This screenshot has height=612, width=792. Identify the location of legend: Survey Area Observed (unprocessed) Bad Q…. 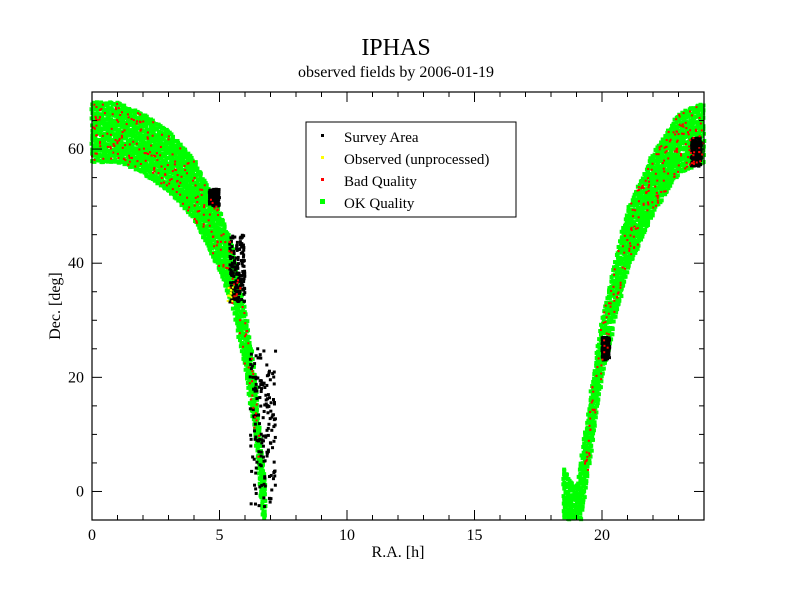
(411, 169).